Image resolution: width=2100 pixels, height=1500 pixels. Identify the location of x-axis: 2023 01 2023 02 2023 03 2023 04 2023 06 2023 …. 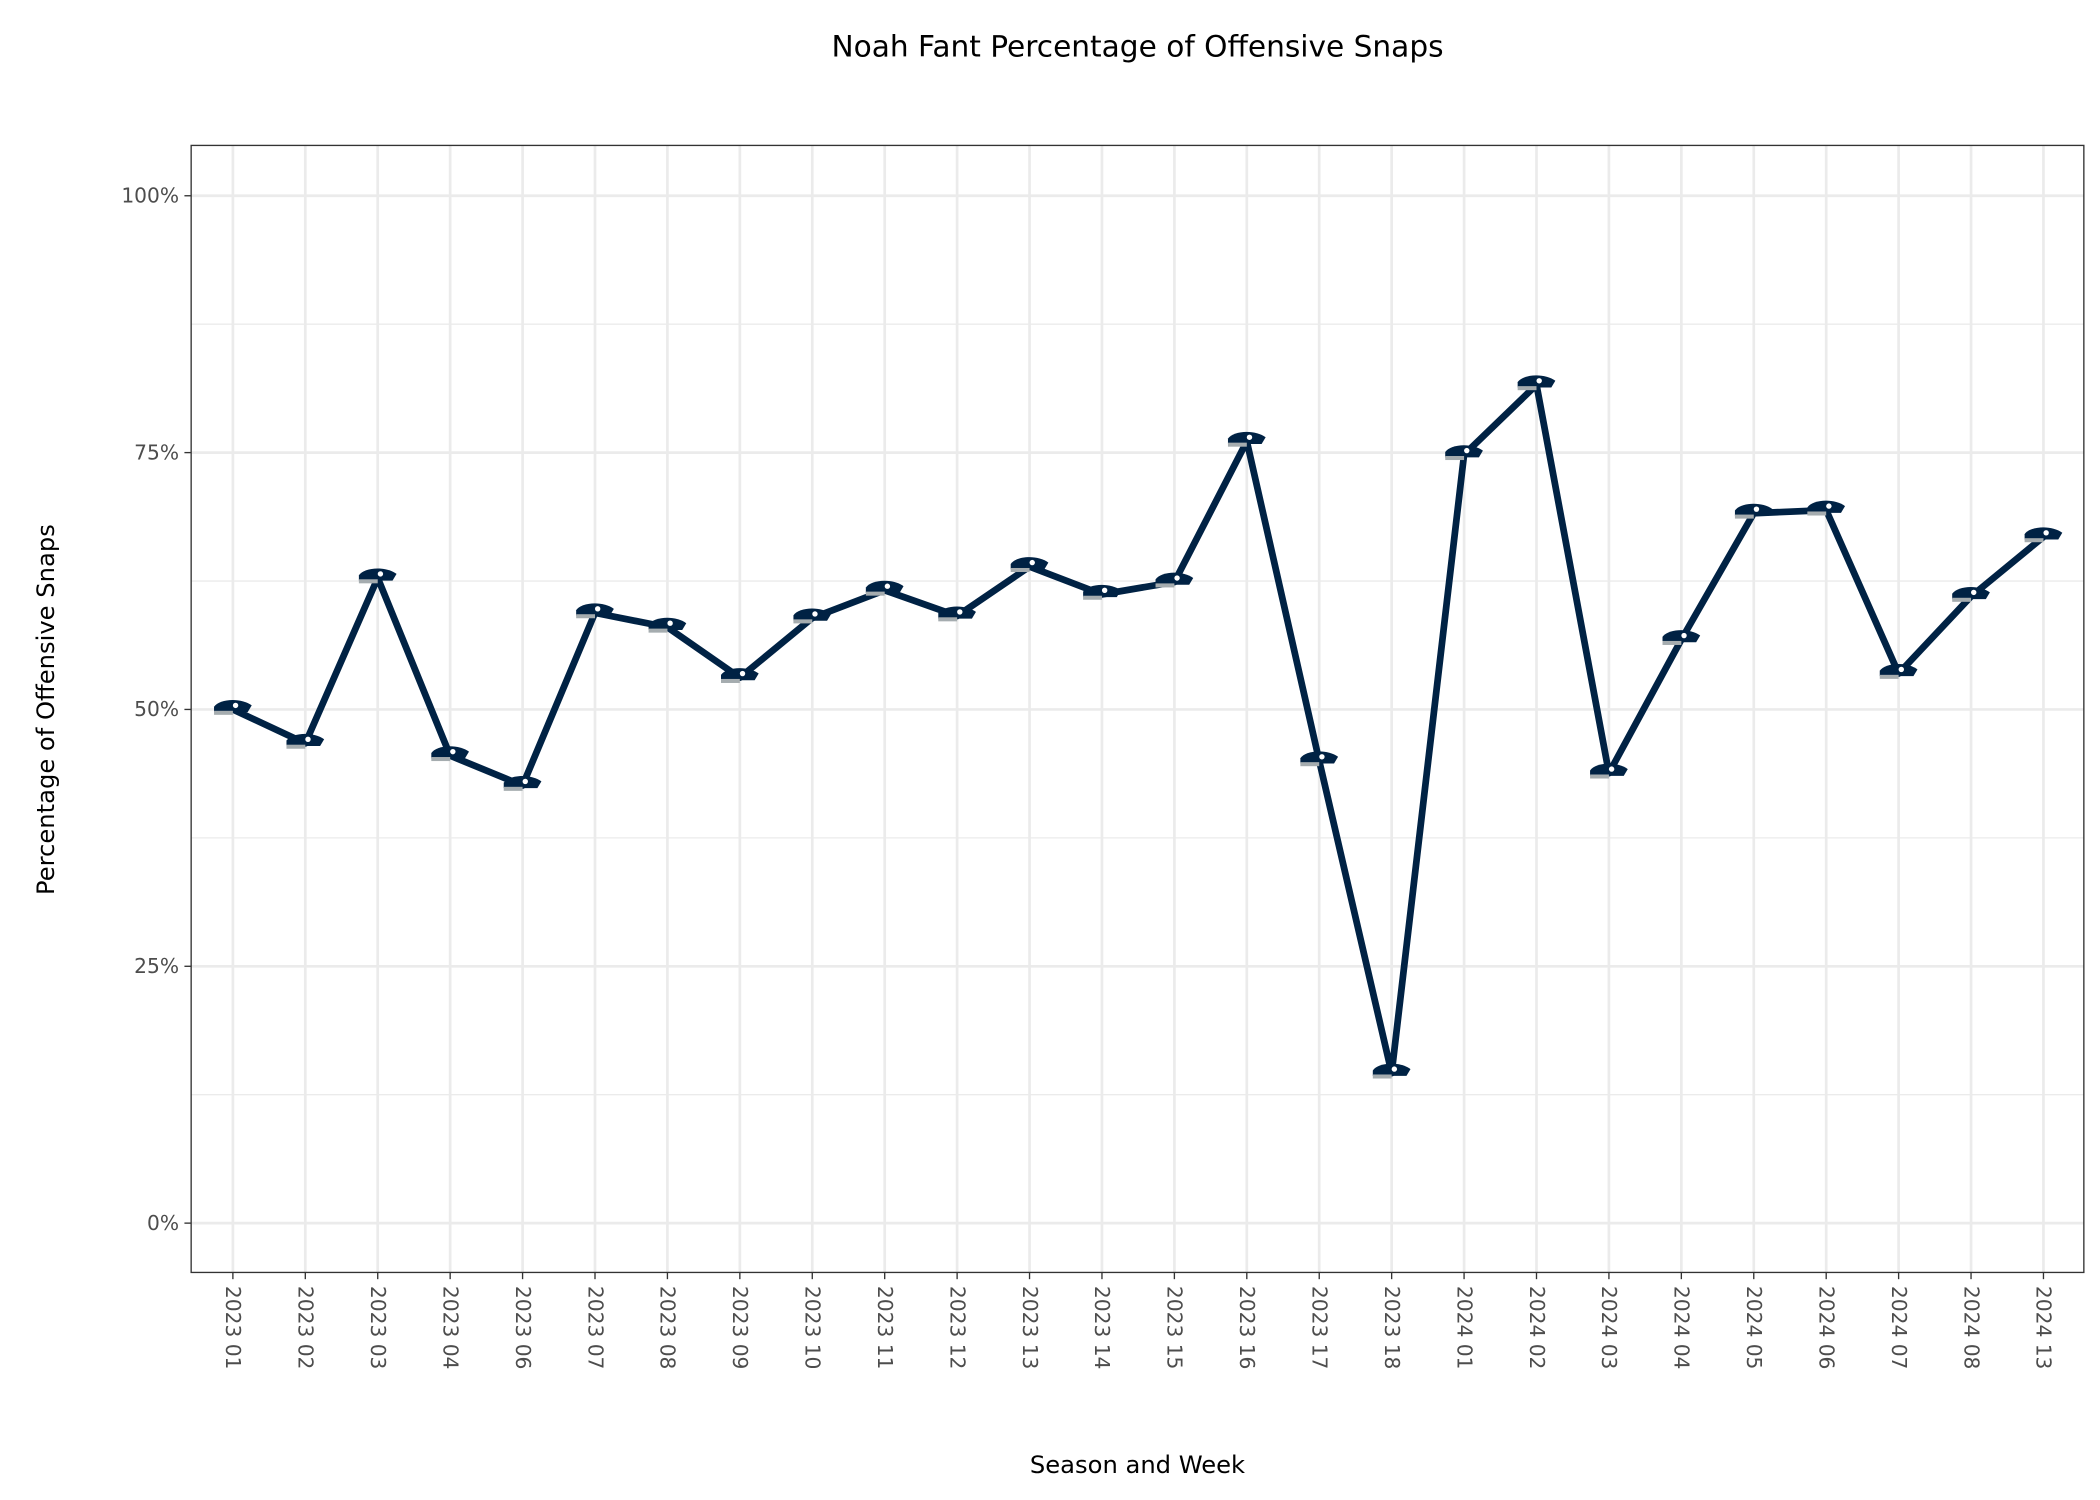
(1138, 1320).